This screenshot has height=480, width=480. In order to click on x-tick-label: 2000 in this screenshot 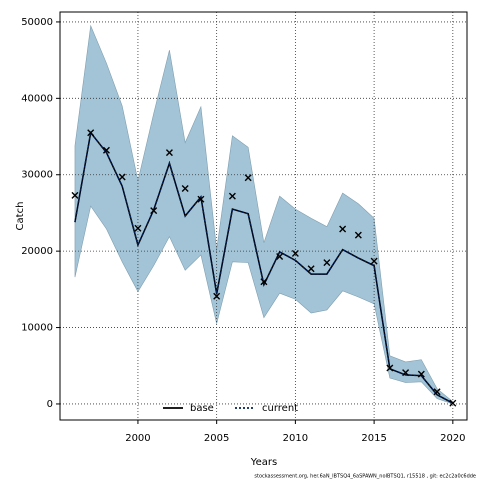, I will do `click(137, 438)`.